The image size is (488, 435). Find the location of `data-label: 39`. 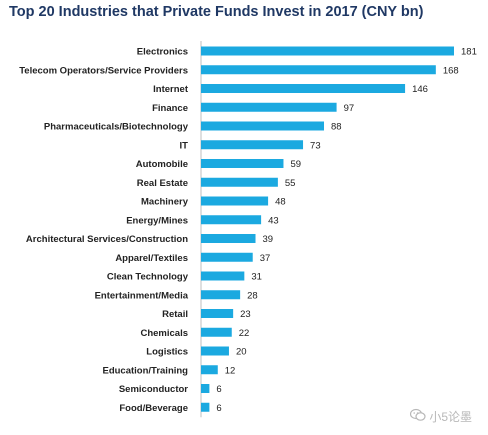

data-label: 39 is located at coordinates (268, 239).